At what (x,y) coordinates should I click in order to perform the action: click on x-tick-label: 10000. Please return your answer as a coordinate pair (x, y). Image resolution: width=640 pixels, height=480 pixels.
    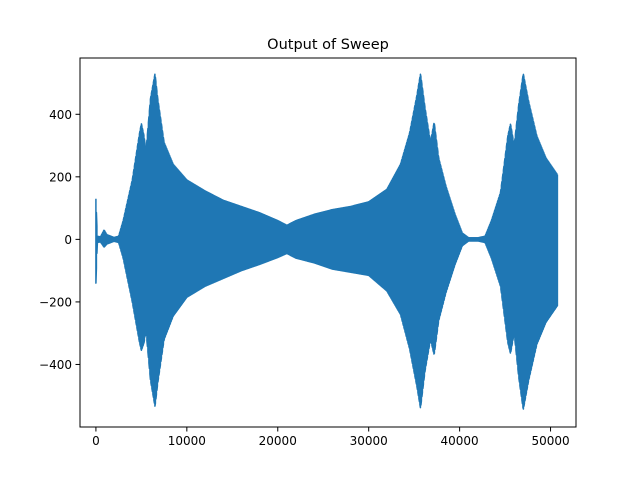
    Looking at the image, I should click on (187, 441).